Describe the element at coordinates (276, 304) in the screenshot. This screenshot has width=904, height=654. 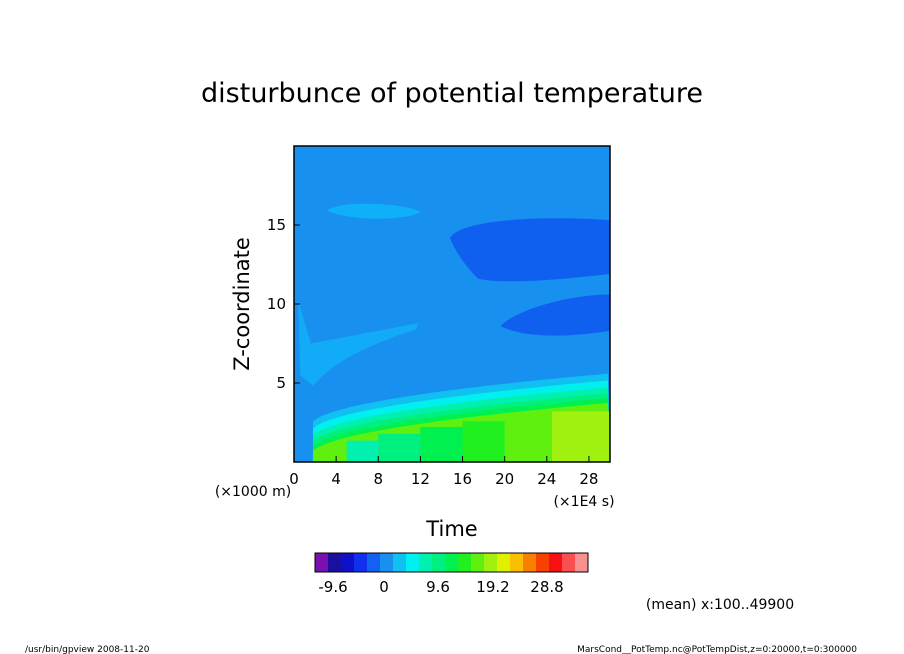
I see `y-tick-label: 10` at that location.